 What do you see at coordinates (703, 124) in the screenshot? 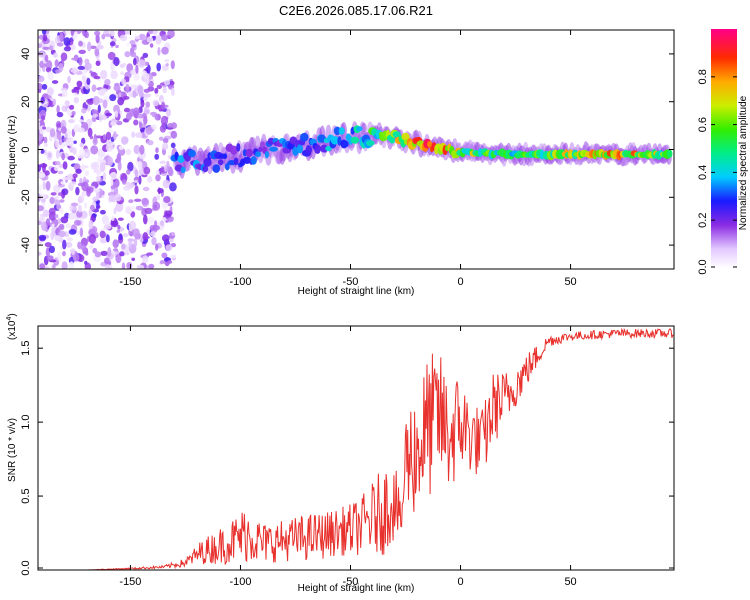
I see `colorbar-tick-label: 0.6` at bounding box center [703, 124].